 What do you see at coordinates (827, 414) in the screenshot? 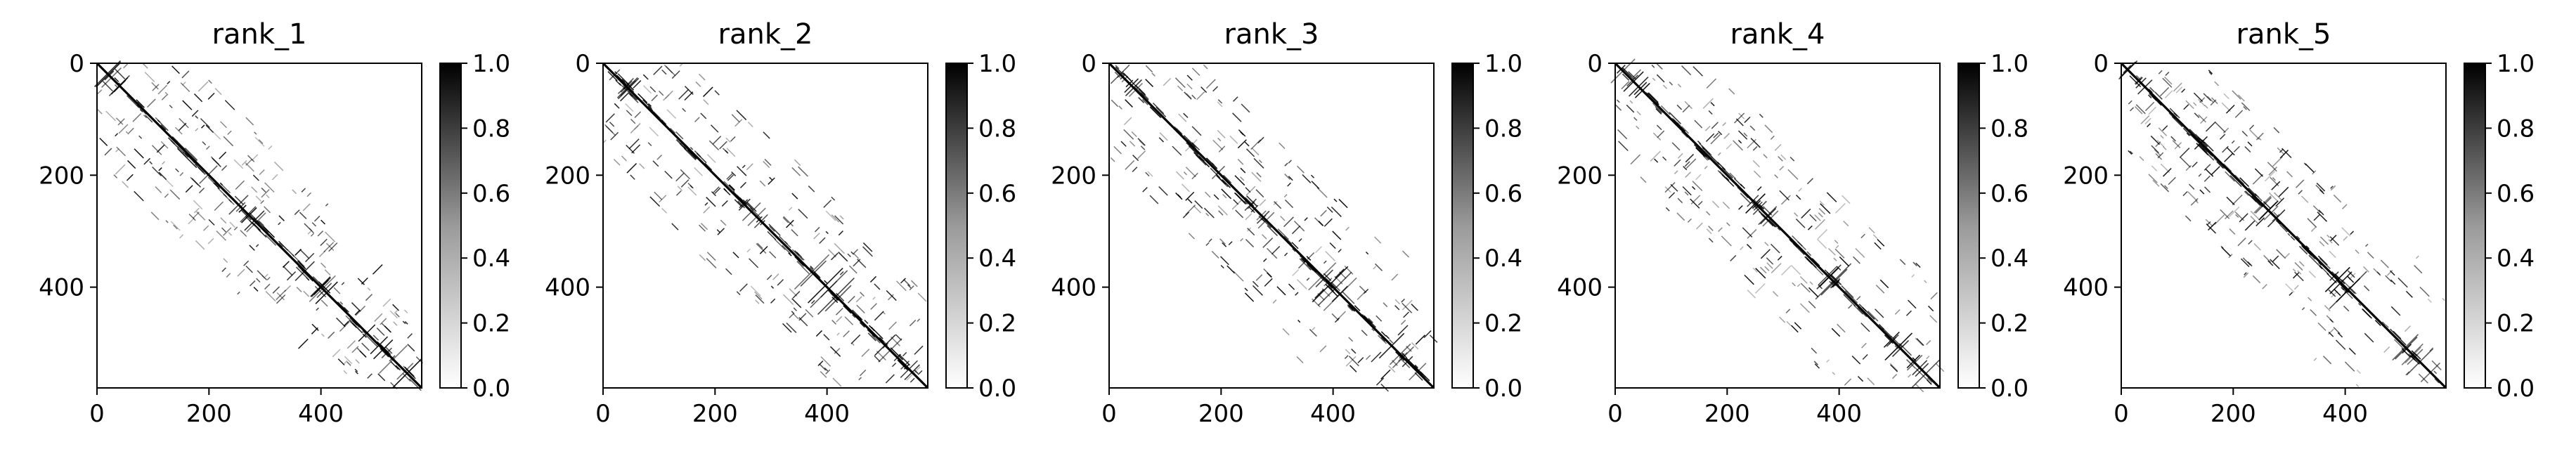
I see `x-tick-label: 400` at bounding box center [827, 414].